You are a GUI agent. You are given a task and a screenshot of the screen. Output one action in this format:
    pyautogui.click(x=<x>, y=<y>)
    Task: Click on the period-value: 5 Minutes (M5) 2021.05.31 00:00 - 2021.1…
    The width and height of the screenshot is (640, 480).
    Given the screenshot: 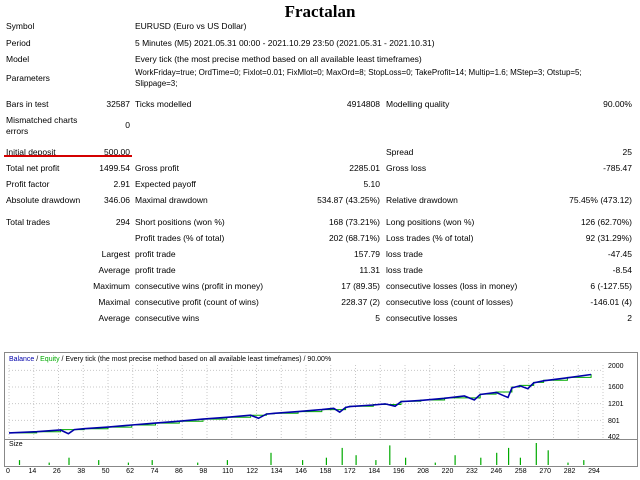 What is the action you would take?
    pyautogui.click(x=285, y=43)
    